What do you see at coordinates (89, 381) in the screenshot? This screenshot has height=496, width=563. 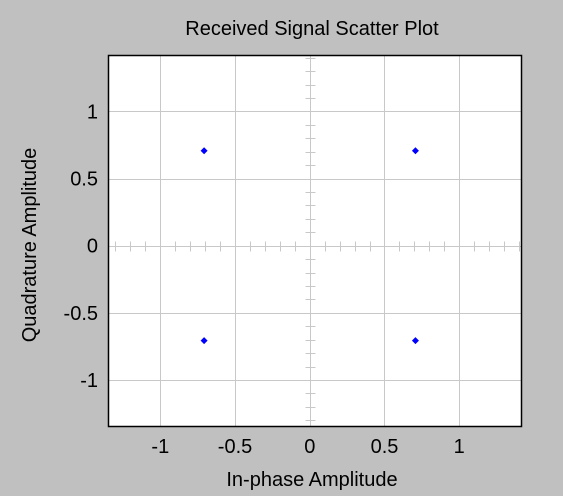 I see `y-tick-label-4: -1` at bounding box center [89, 381].